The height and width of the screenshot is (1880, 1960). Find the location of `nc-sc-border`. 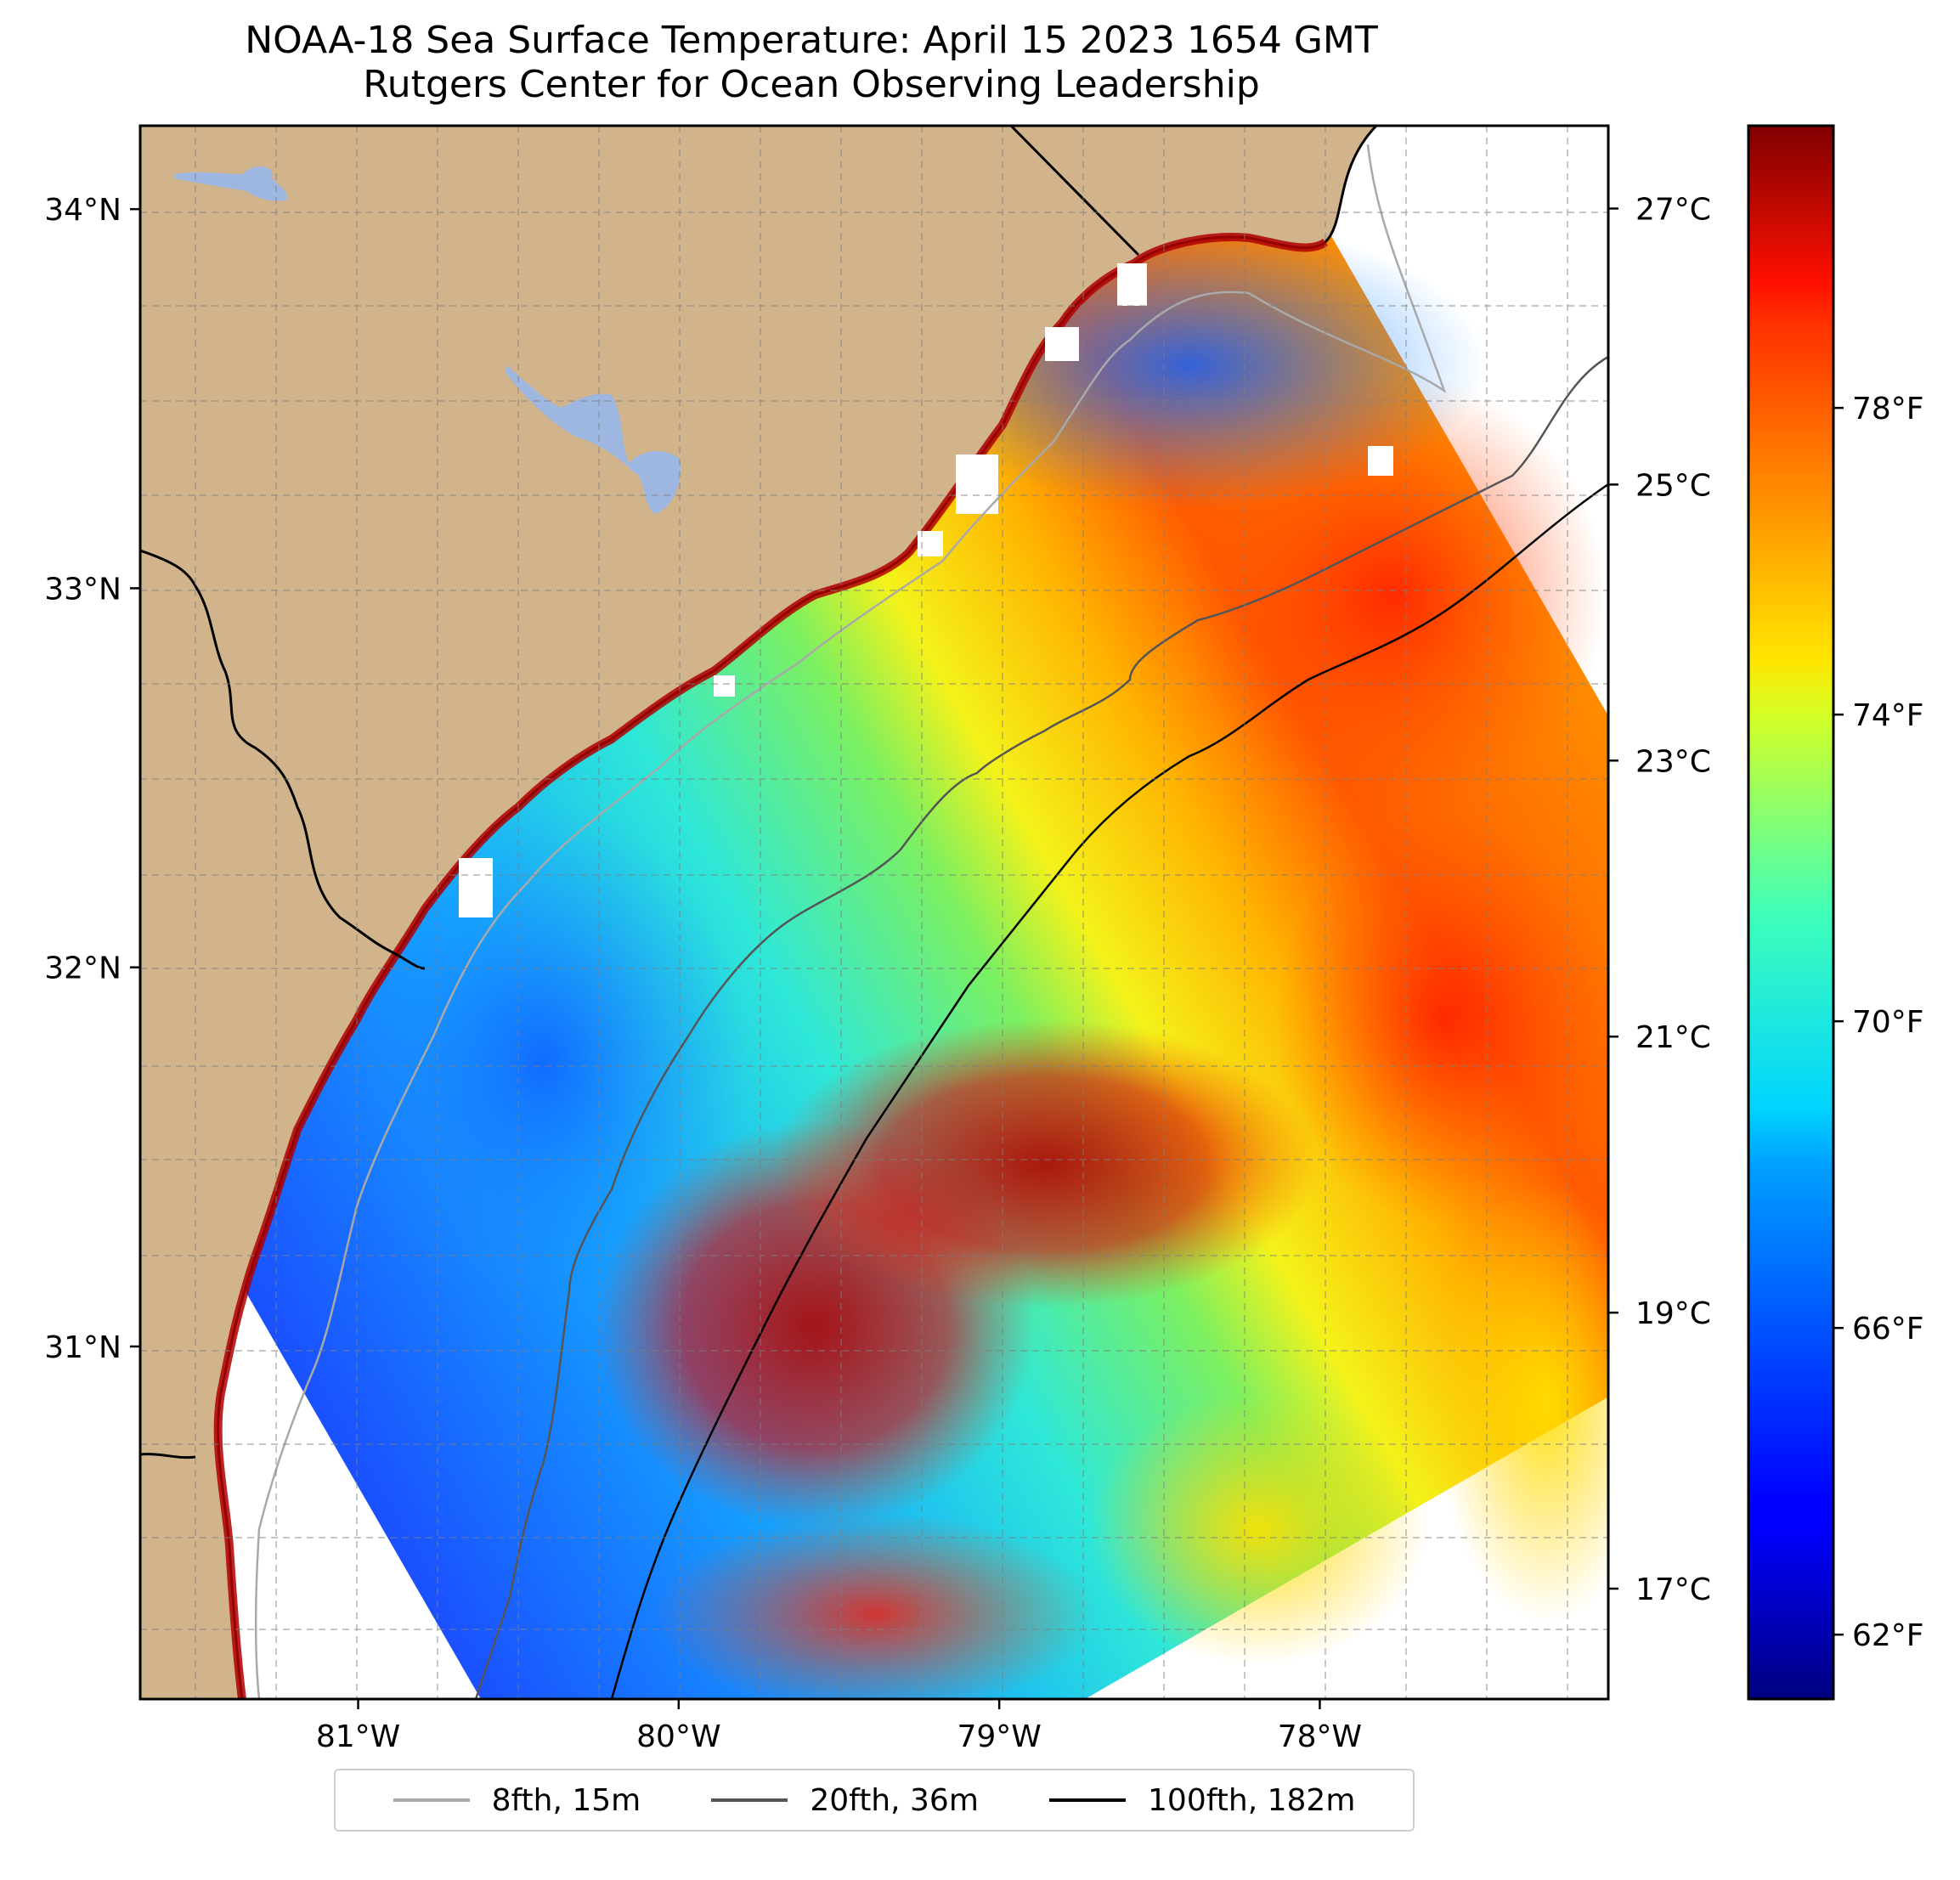

nc-sc-border is located at coordinates (1074, 191).